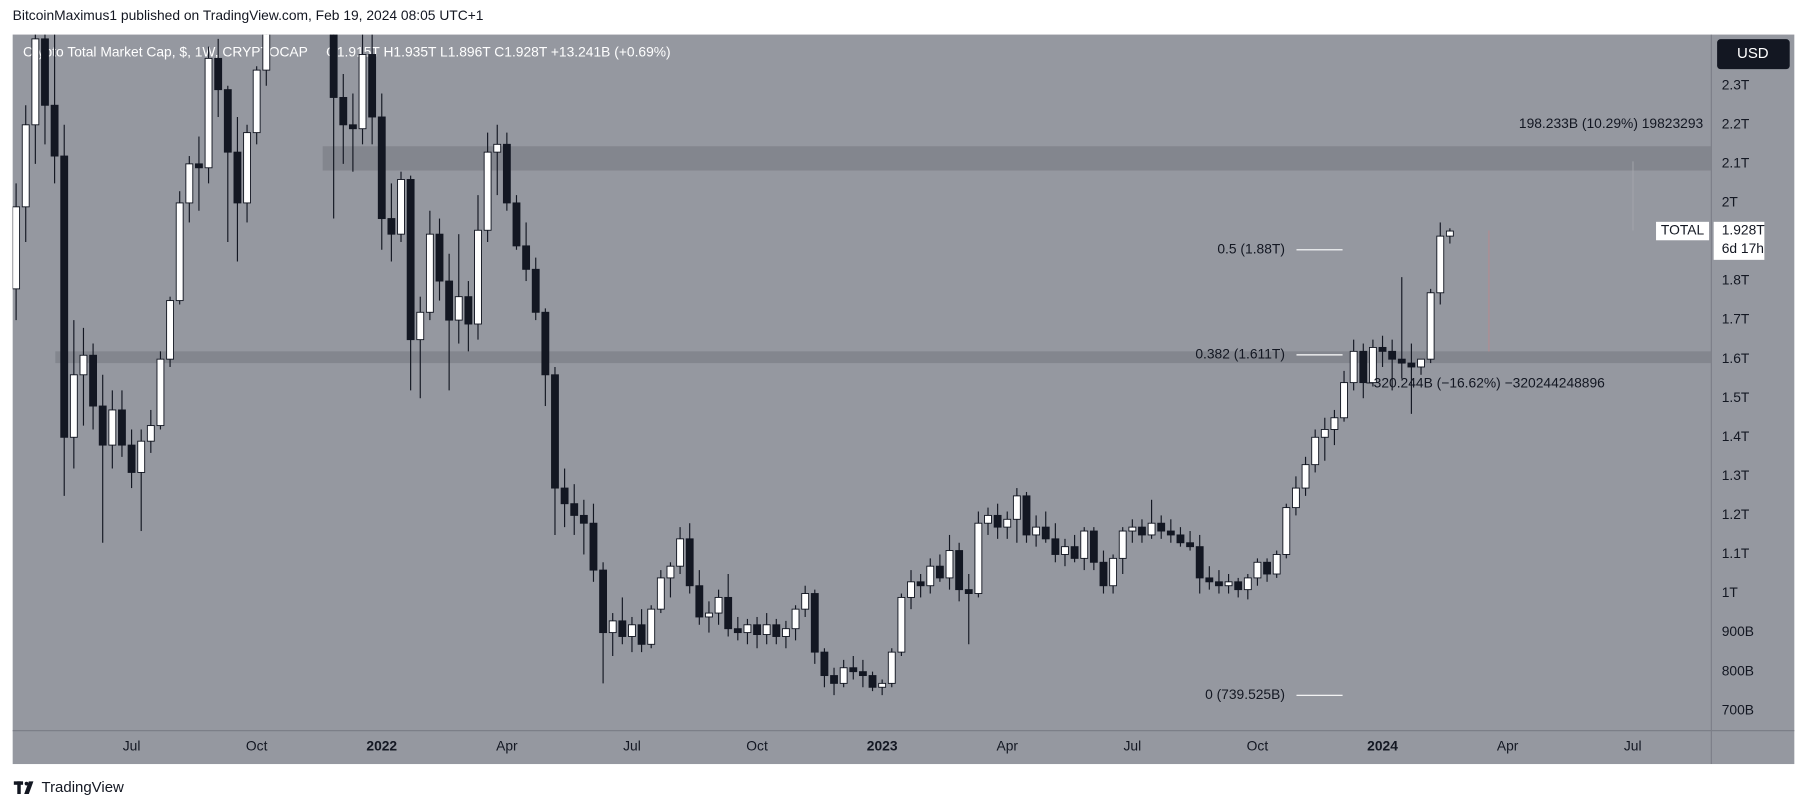  I want to click on y-tick-label: 1.3T, so click(1736, 475).